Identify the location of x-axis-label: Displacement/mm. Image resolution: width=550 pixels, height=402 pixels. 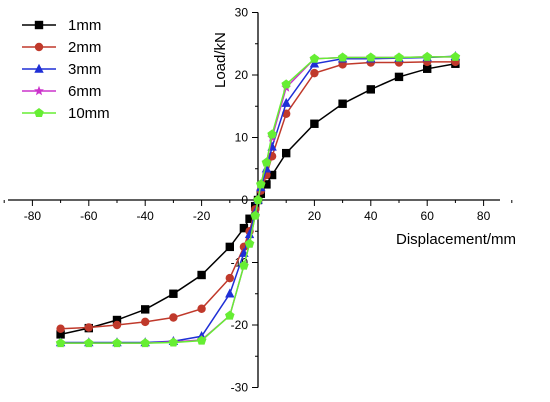
(456, 239).